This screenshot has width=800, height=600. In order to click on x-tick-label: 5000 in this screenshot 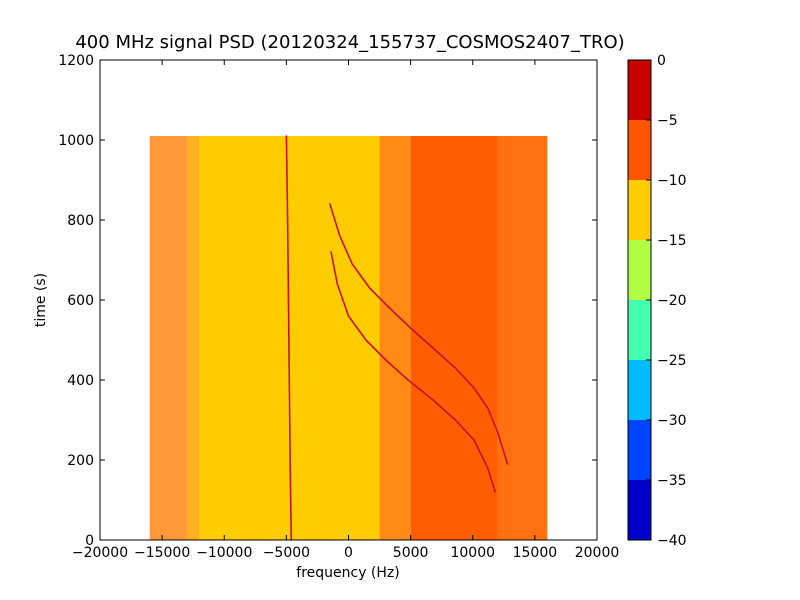, I will do `click(411, 553)`.